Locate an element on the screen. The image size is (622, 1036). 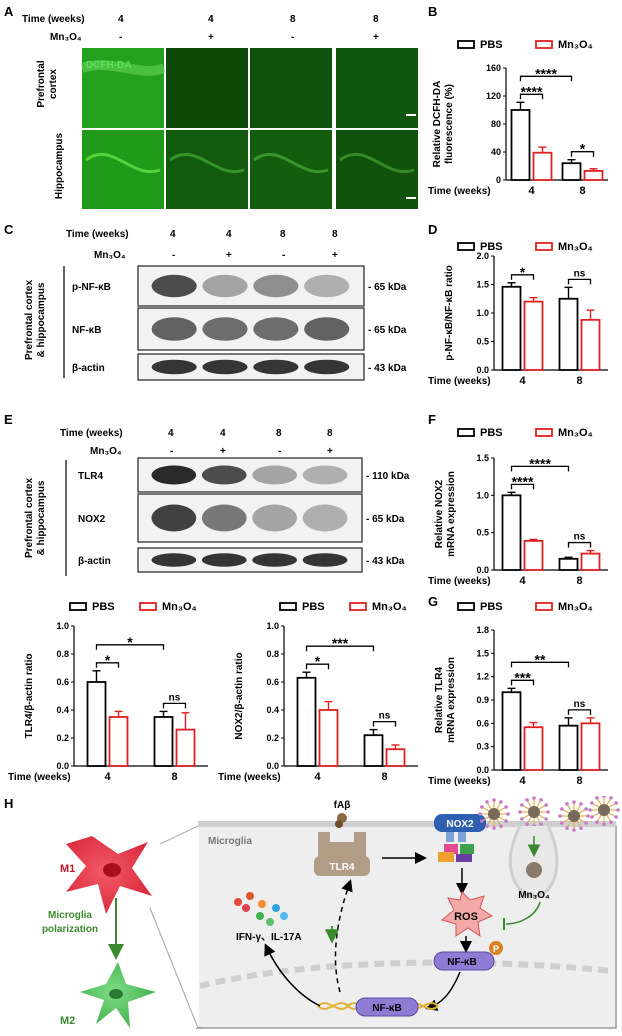
region-label-prefrontal: Prefrontalcortex is located at coordinates (47, 83).